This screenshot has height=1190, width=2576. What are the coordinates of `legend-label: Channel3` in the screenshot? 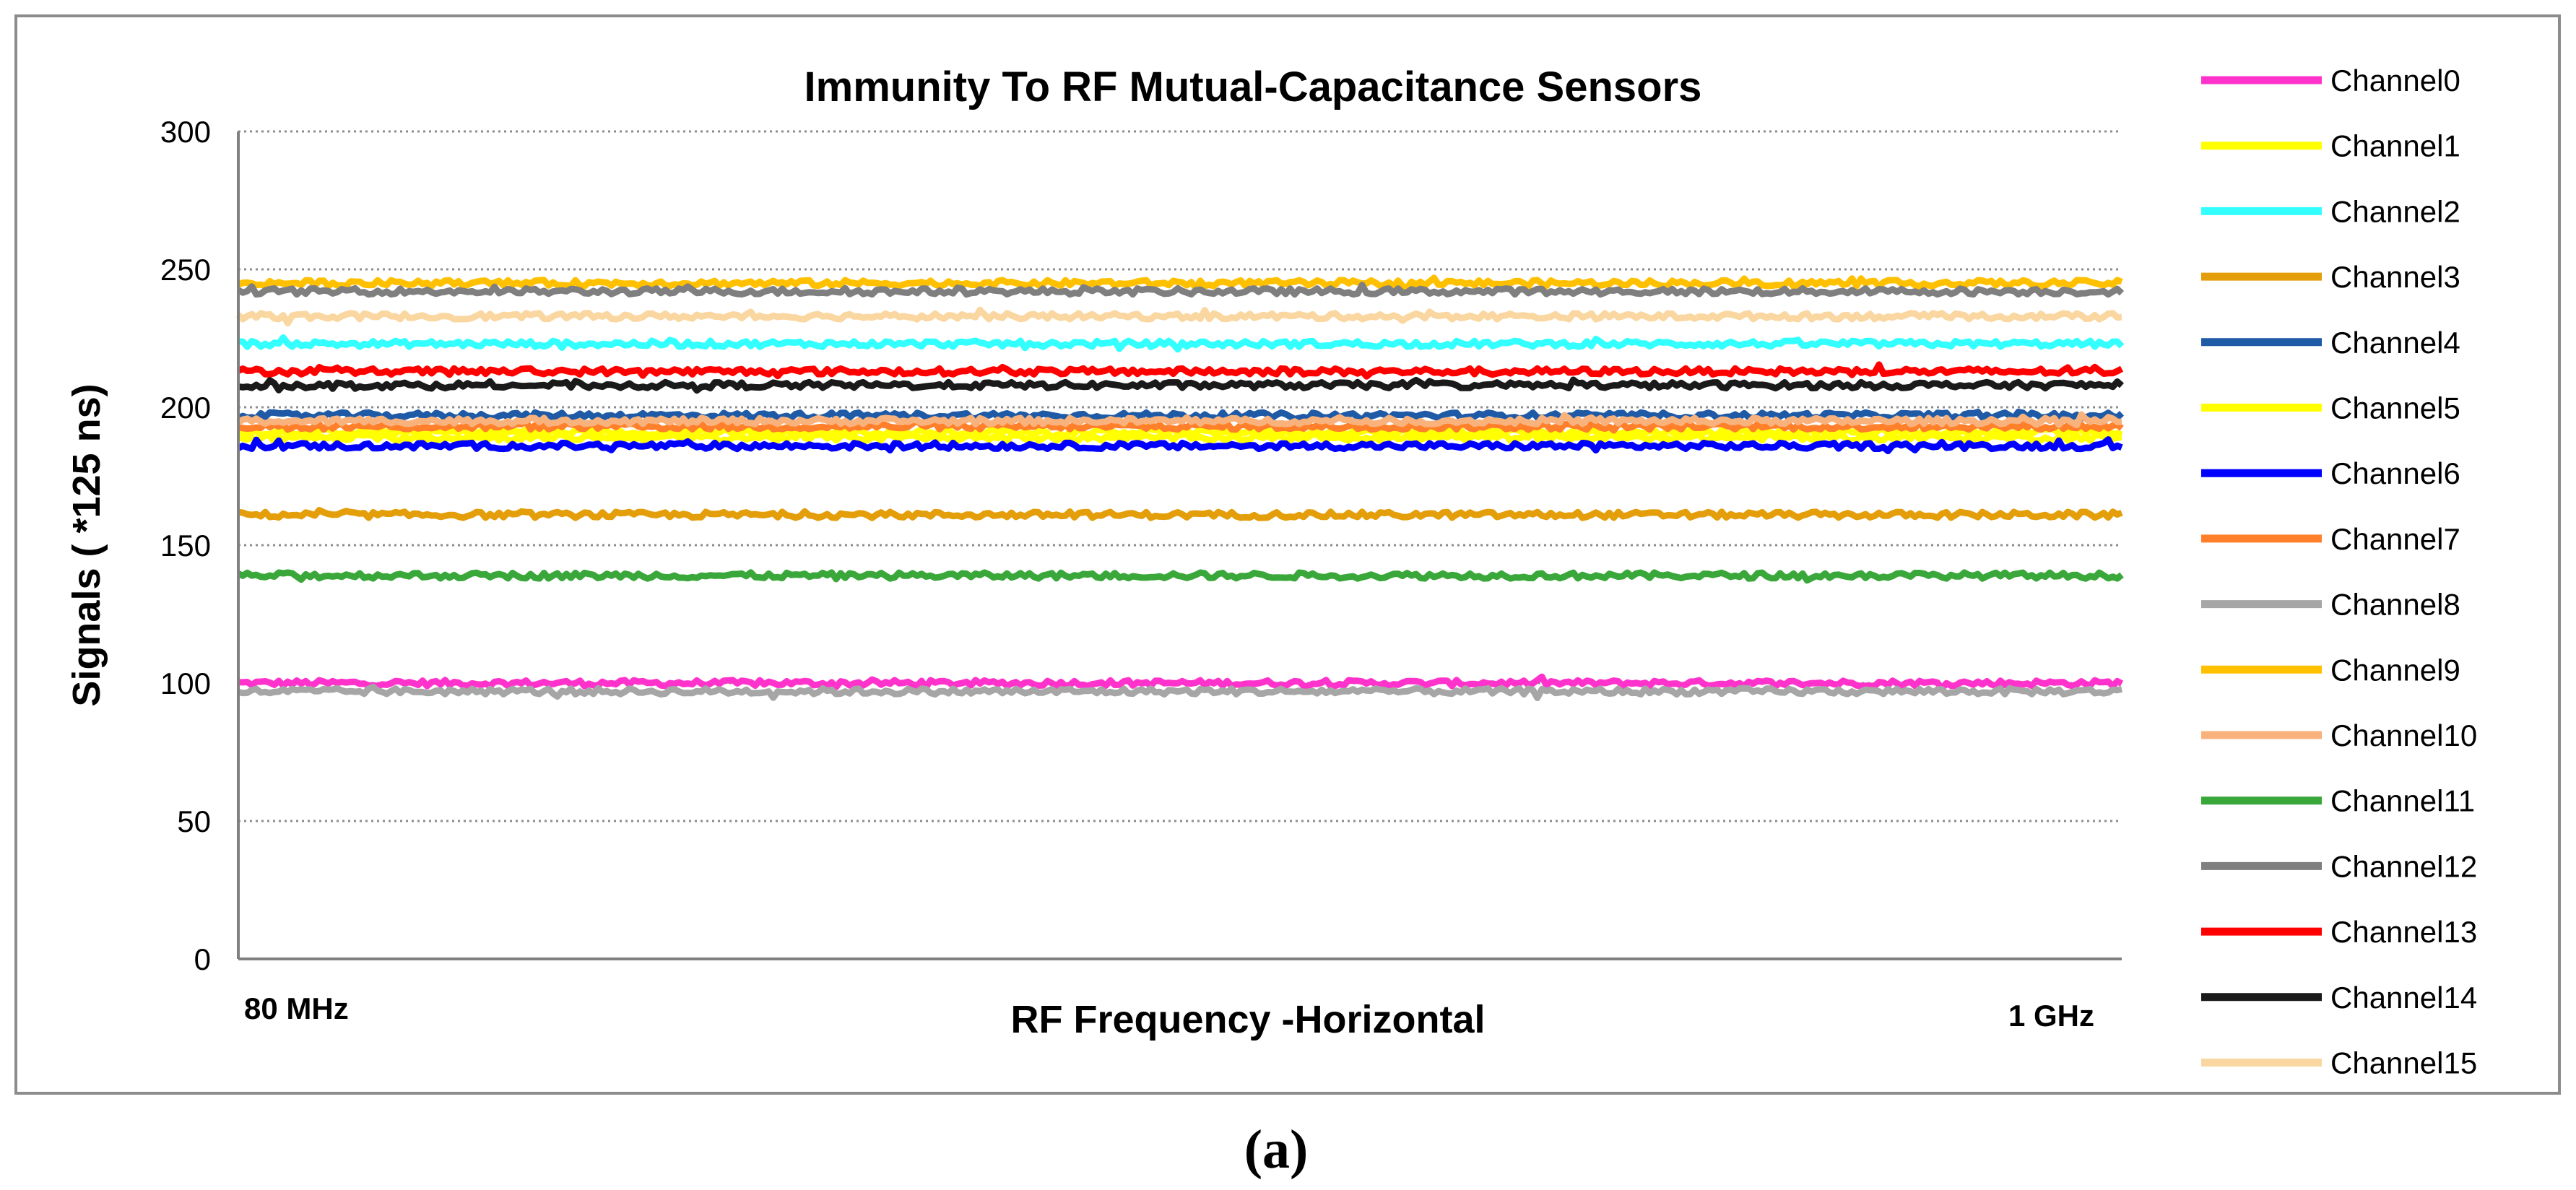 It's located at (2395, 277).